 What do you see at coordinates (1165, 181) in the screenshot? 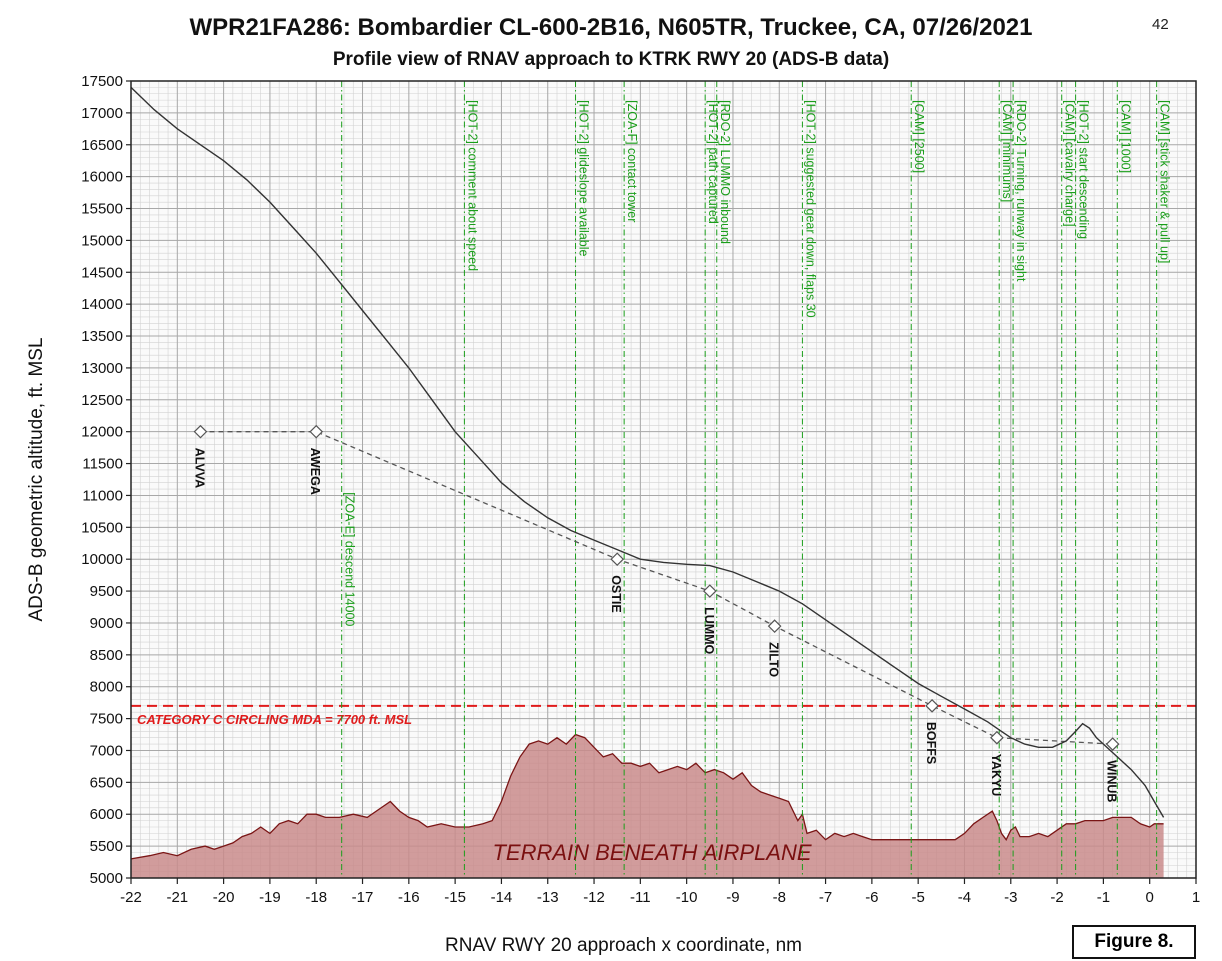
I see `event-label: [CAM] [stick shaker & pull up]` at bounding box center [1165, 181].